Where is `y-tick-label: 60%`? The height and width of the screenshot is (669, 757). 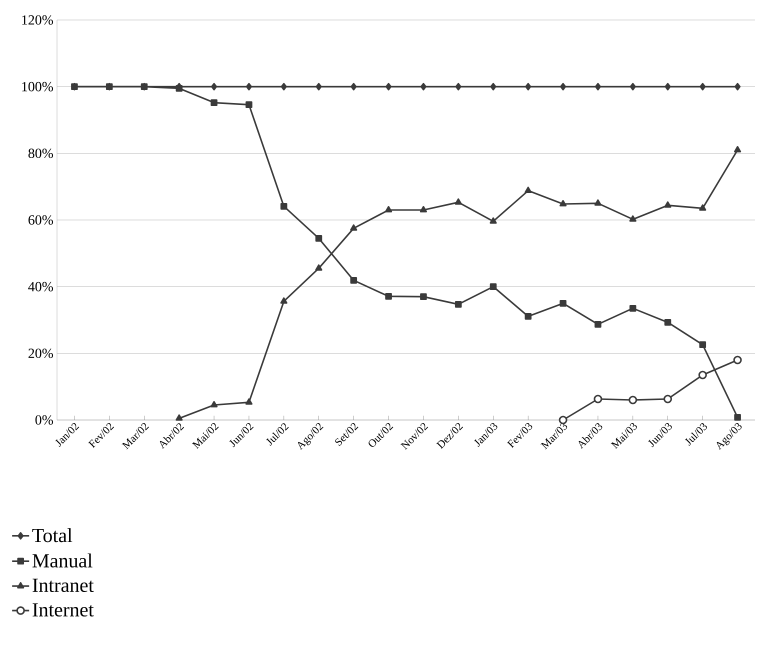
y-tick-label: 60% is located at coordinates (40, 220).